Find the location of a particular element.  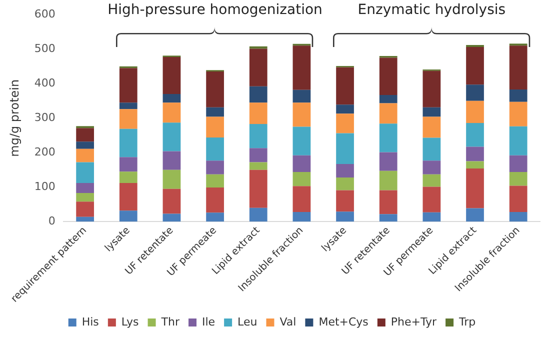

legend-label: Lys is located at coordinates (130, 321).